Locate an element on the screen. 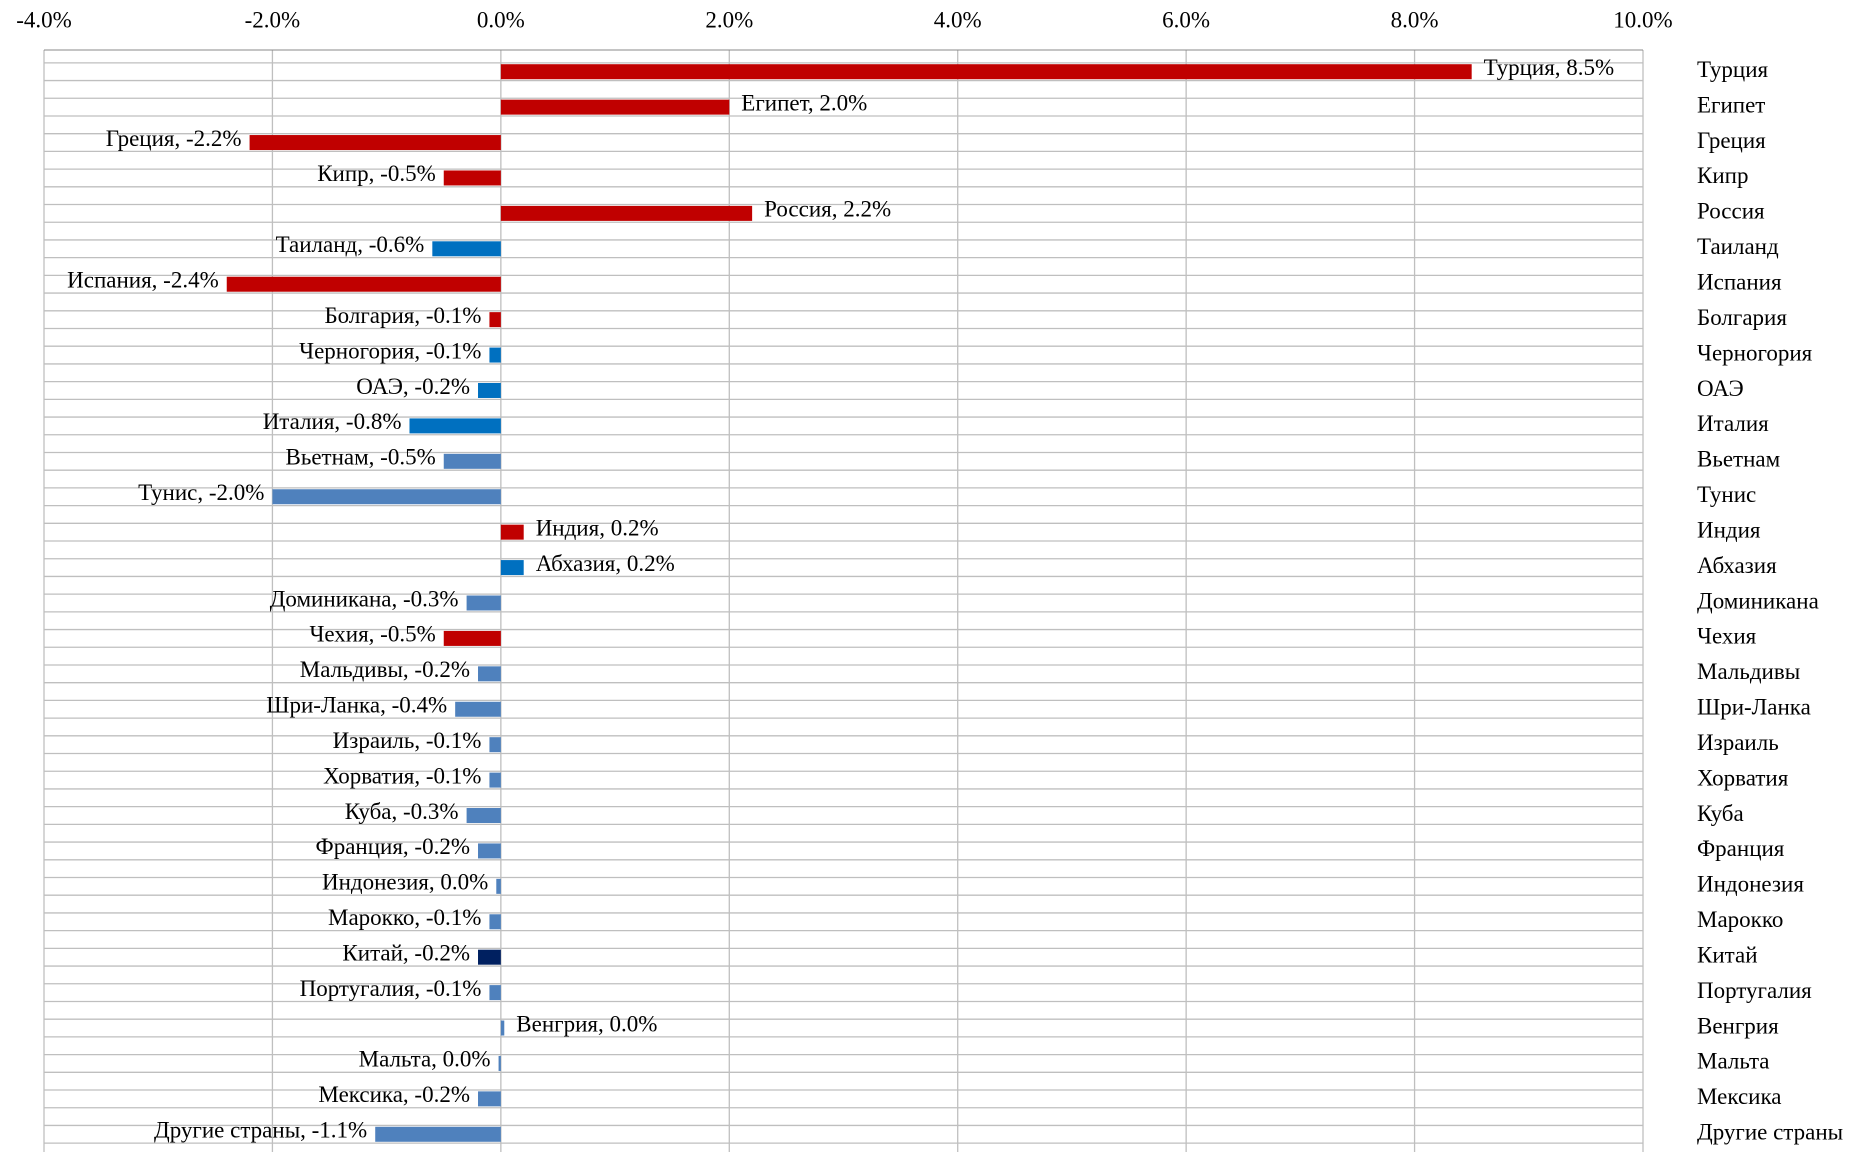 The width and height of the screenshot is (1870, 1156). data-label: Хорватия, -0.1% is located at coordinates (402, 775).